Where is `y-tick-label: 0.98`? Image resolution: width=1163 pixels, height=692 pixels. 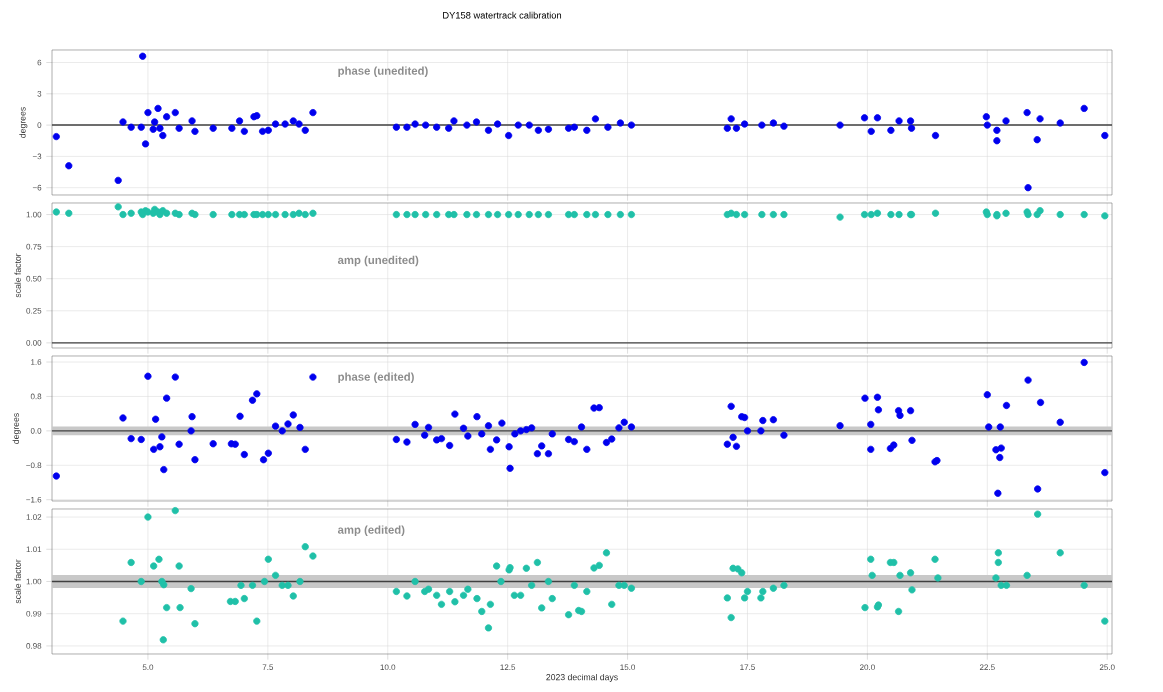
y-tick-label: 0.98 is located at coordinates (34, 646).